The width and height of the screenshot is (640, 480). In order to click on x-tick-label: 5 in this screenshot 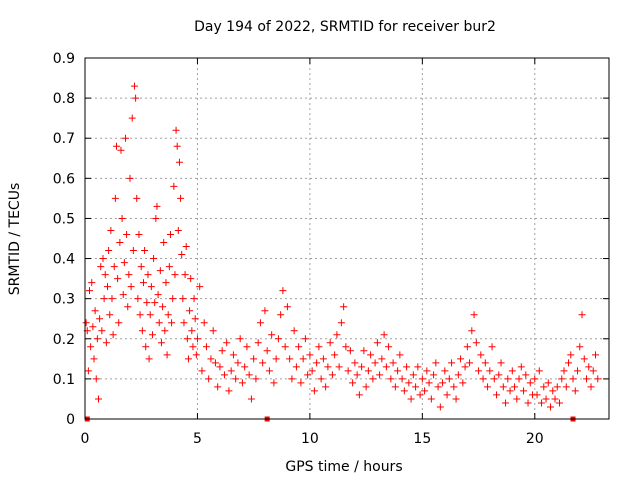, I will do `click(197, 439)`.